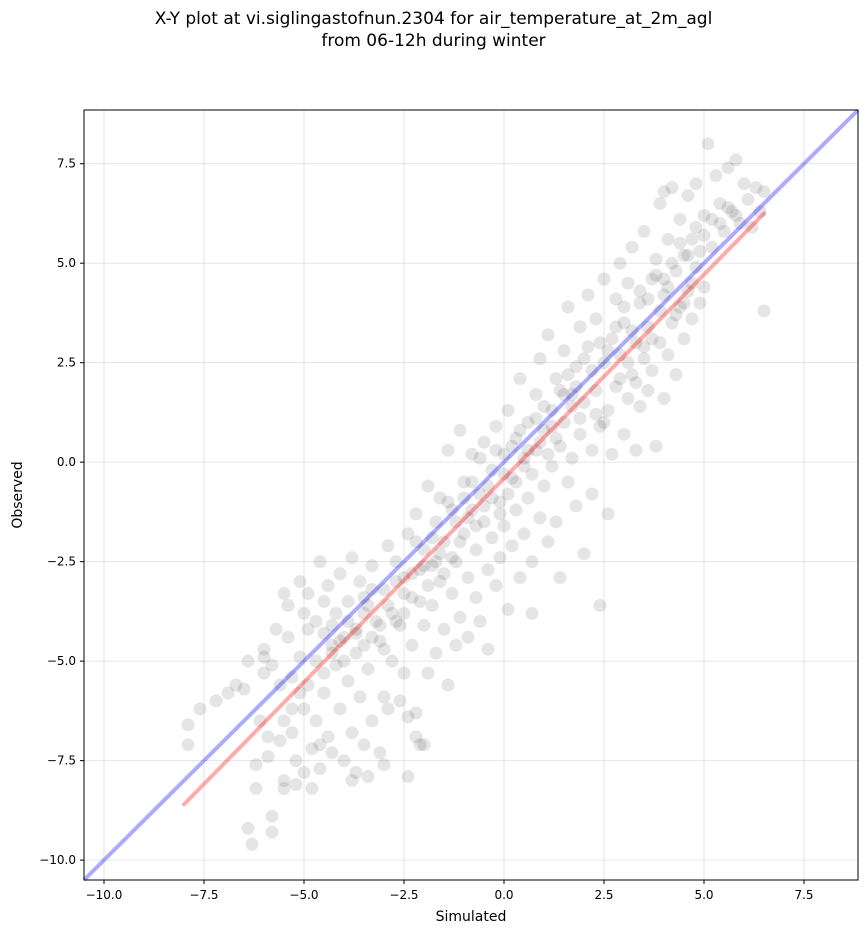  Describe the element at coordinates (57, 860) in the screenshot. I see `y-tick-label: −10.0` at that location.